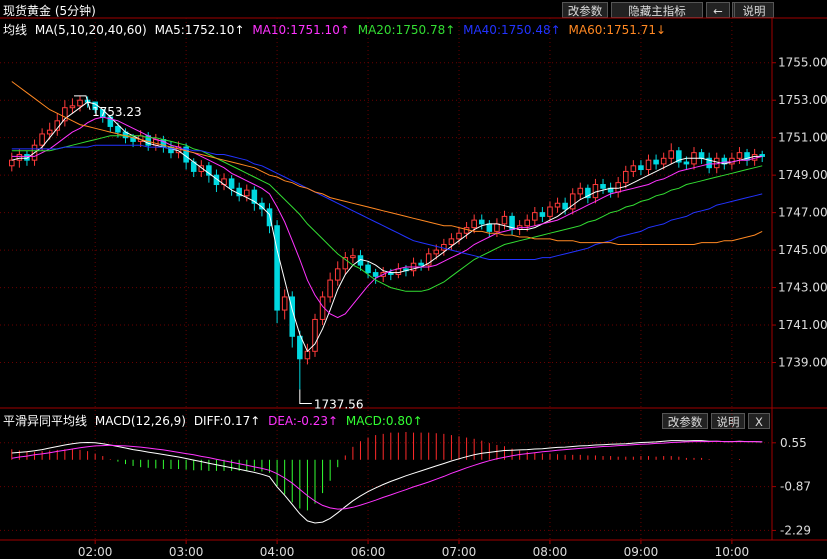 This screenshot has height=559, width=827. I want to click on legend-ma60: MA60:1751.71↓, so click(618, 30).